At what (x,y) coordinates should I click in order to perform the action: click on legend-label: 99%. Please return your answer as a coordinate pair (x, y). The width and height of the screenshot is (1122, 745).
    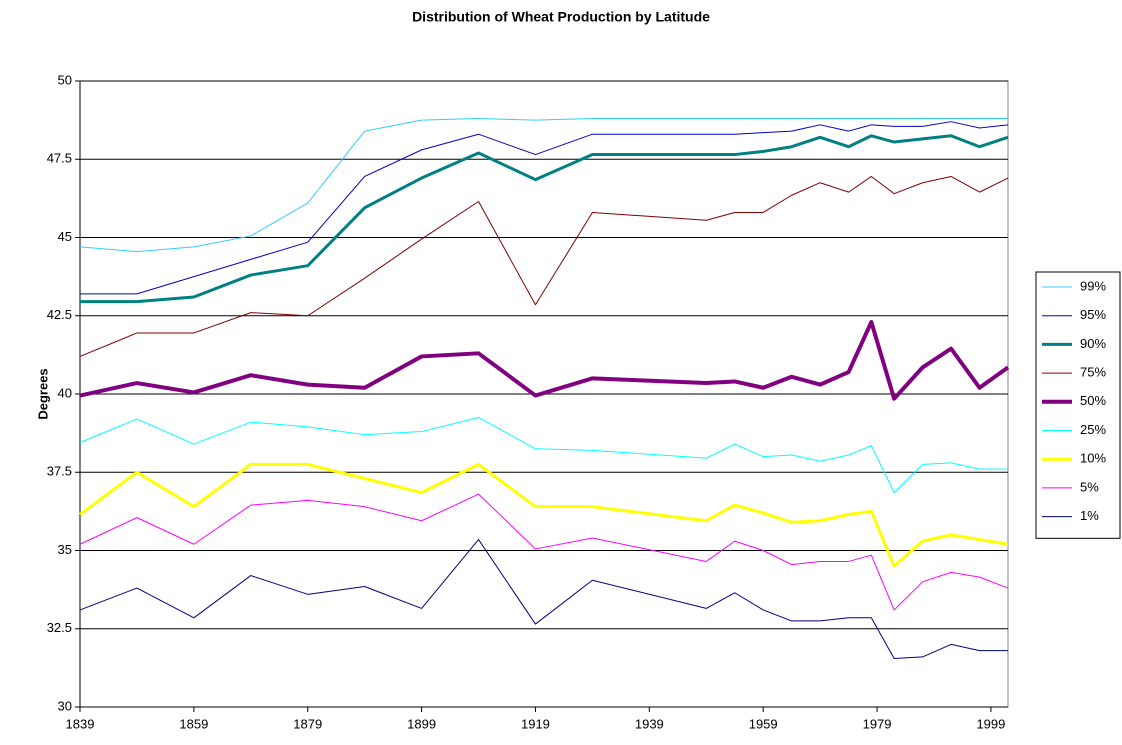
    Looking at the image, I should click on (1093, 285).